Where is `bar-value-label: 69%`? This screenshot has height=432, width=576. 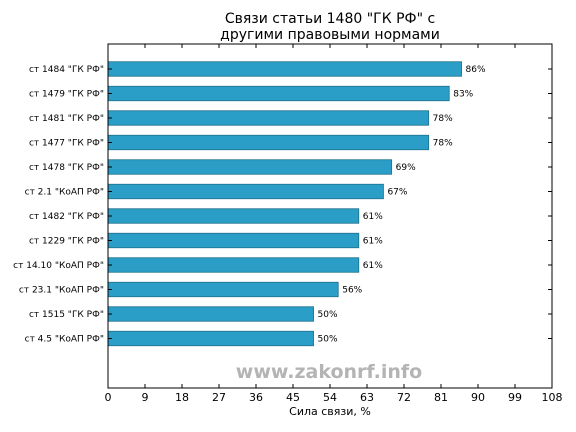 bar-value-label: 69% is located at coordinates (406, 168).